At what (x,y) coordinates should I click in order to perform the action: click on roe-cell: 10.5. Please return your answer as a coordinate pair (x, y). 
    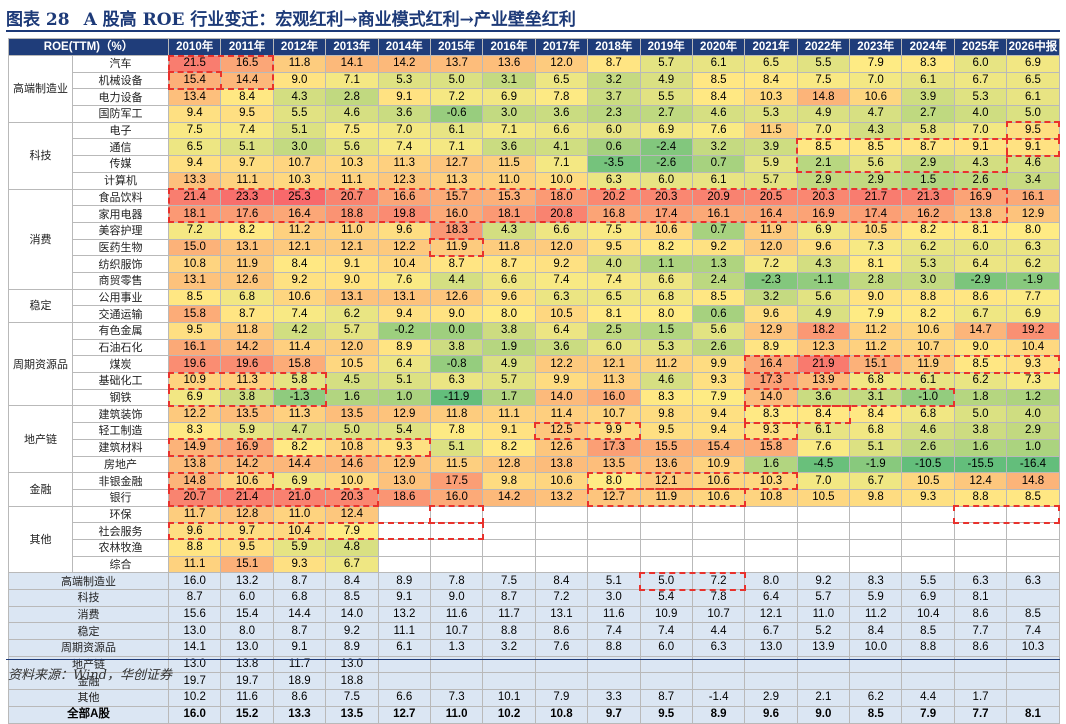
    Looking at the image, I should click on (876, 230).